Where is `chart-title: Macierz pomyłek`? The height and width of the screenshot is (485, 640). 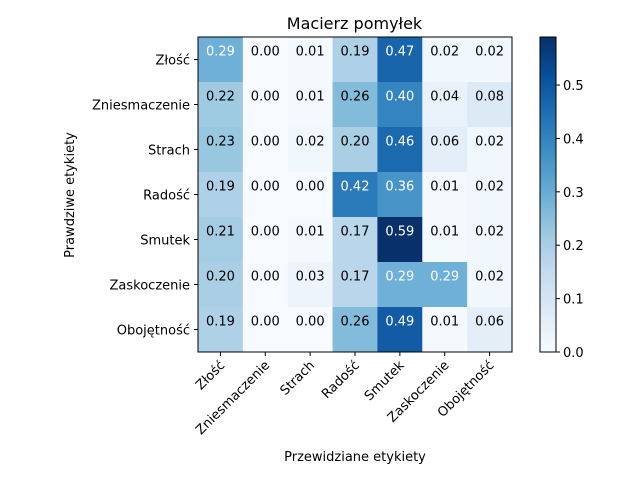
chart-title: Macierz pomyłek is located at coordinates (355, 23).